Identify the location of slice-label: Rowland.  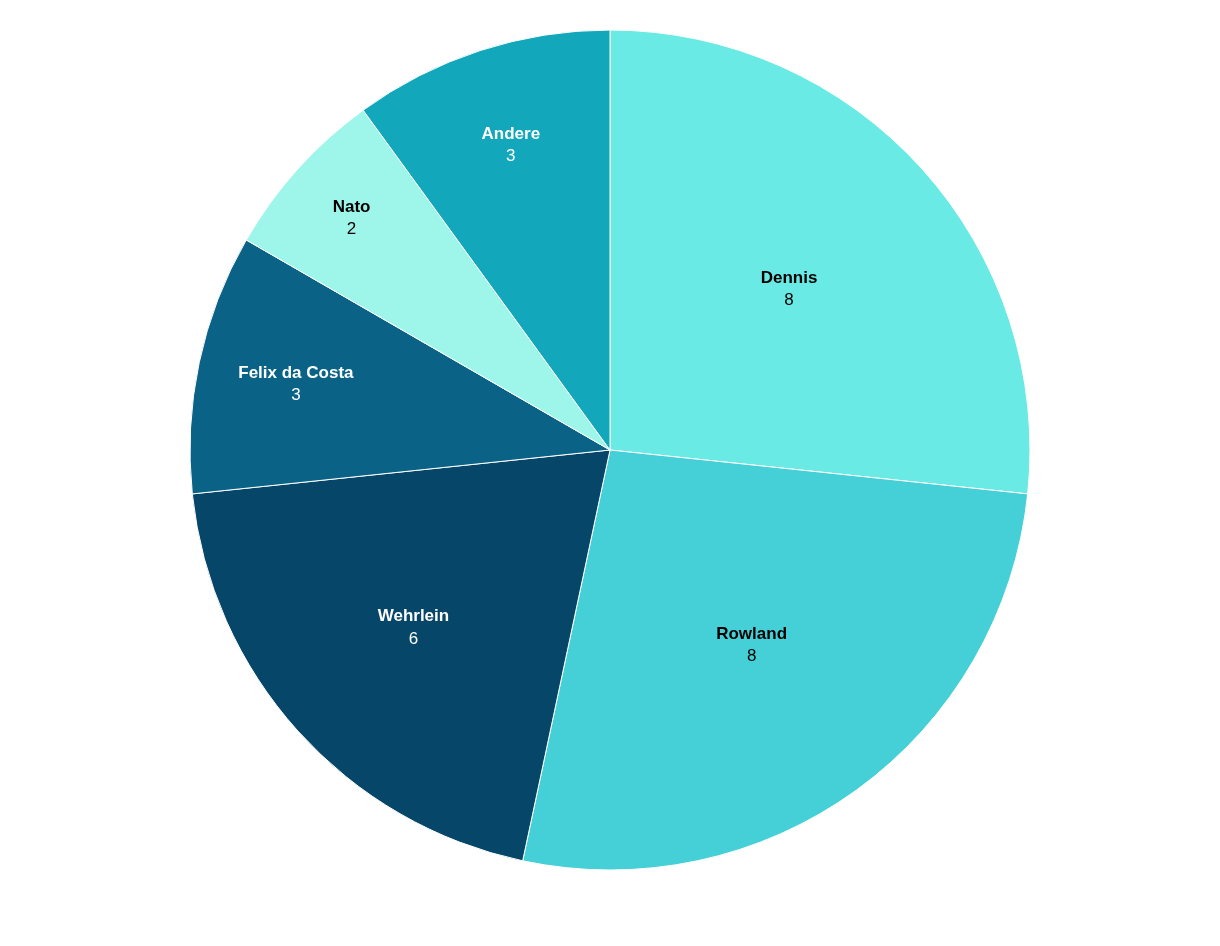
(752, 634).